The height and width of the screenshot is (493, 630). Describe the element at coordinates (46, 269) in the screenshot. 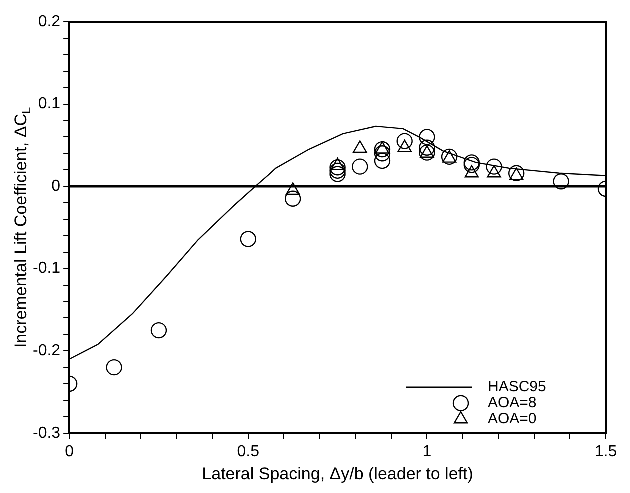

I see `y-tick-label: -0.1` at that location.